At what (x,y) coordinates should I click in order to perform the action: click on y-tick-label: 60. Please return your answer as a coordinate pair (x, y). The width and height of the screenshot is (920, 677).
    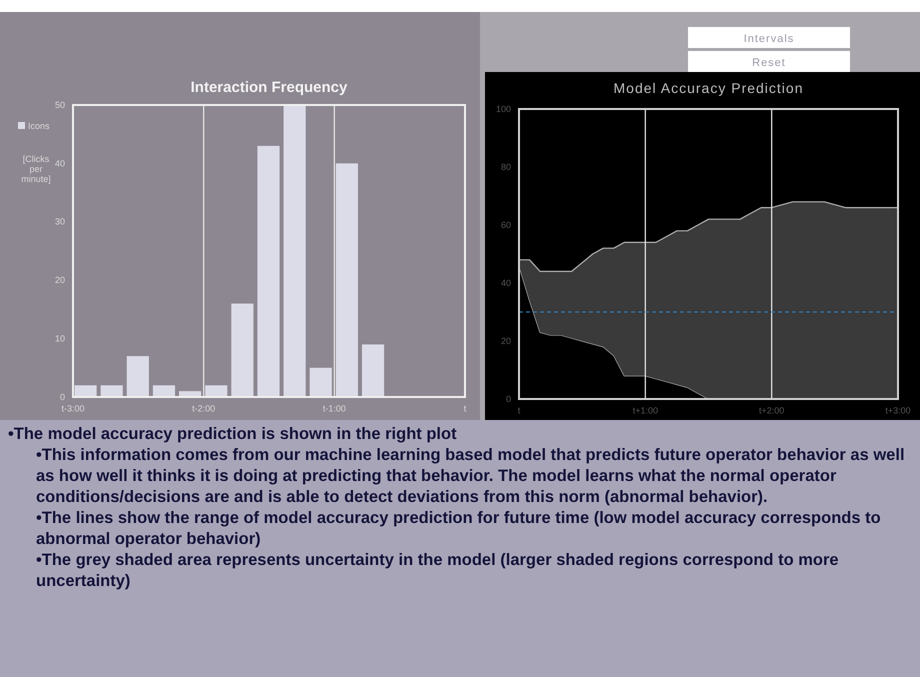
    Looking at the image, I should click on (505, 225).